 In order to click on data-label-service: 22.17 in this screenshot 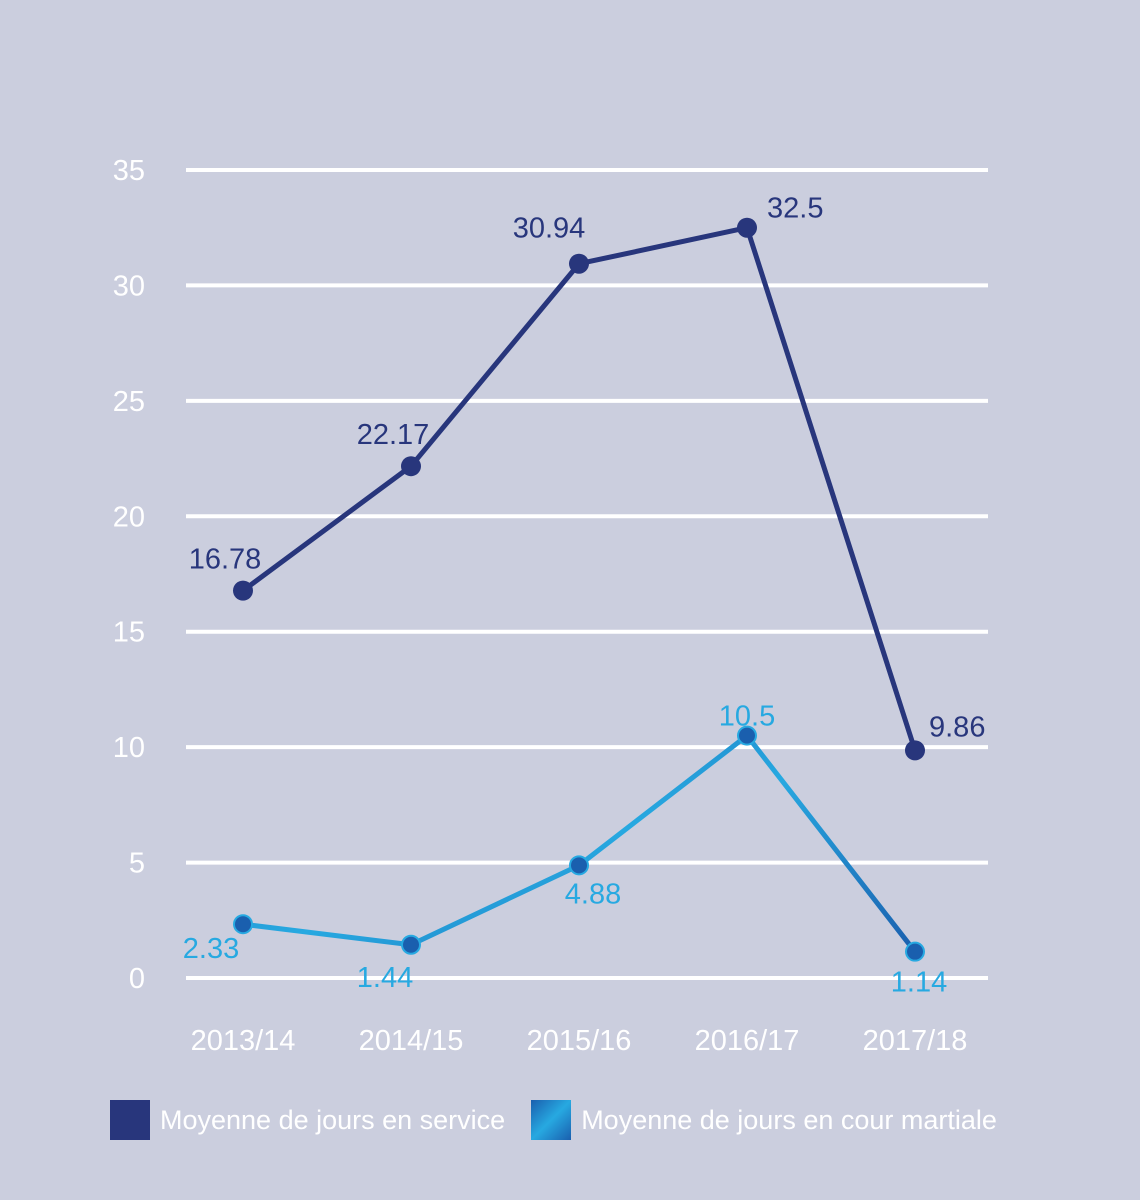, I will do `click(393, 435)`.